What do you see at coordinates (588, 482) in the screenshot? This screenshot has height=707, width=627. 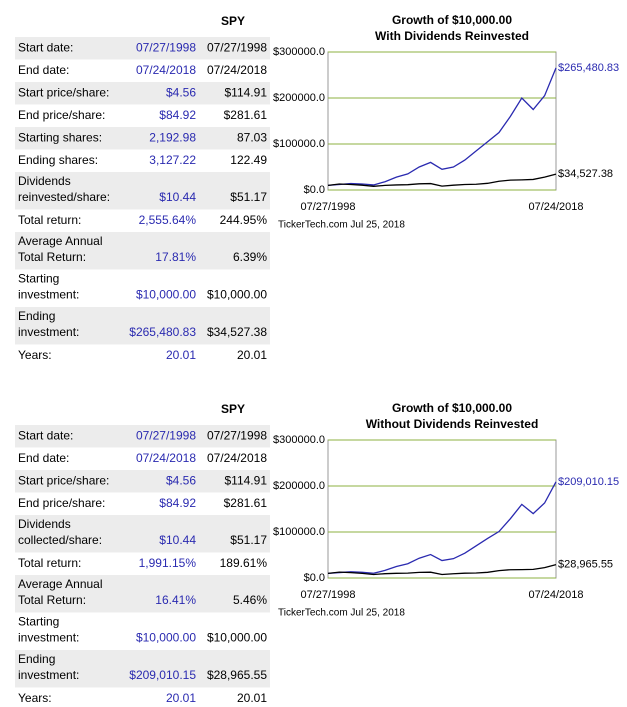 I see `end-label: $209,010.15` at bounding box center [588, 482].